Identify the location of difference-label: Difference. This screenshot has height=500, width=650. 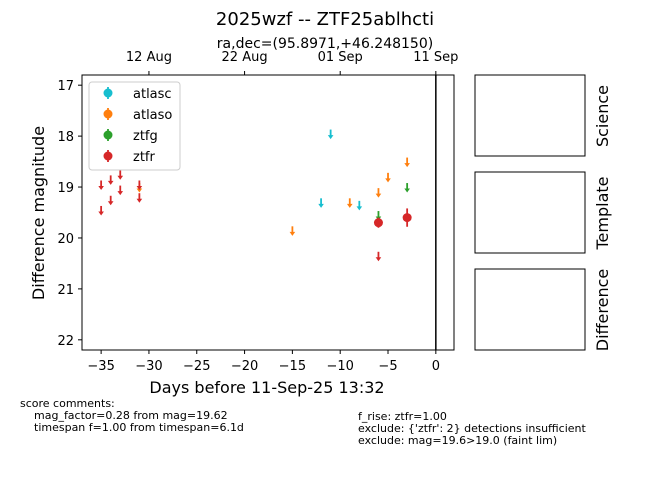
(602, 310).